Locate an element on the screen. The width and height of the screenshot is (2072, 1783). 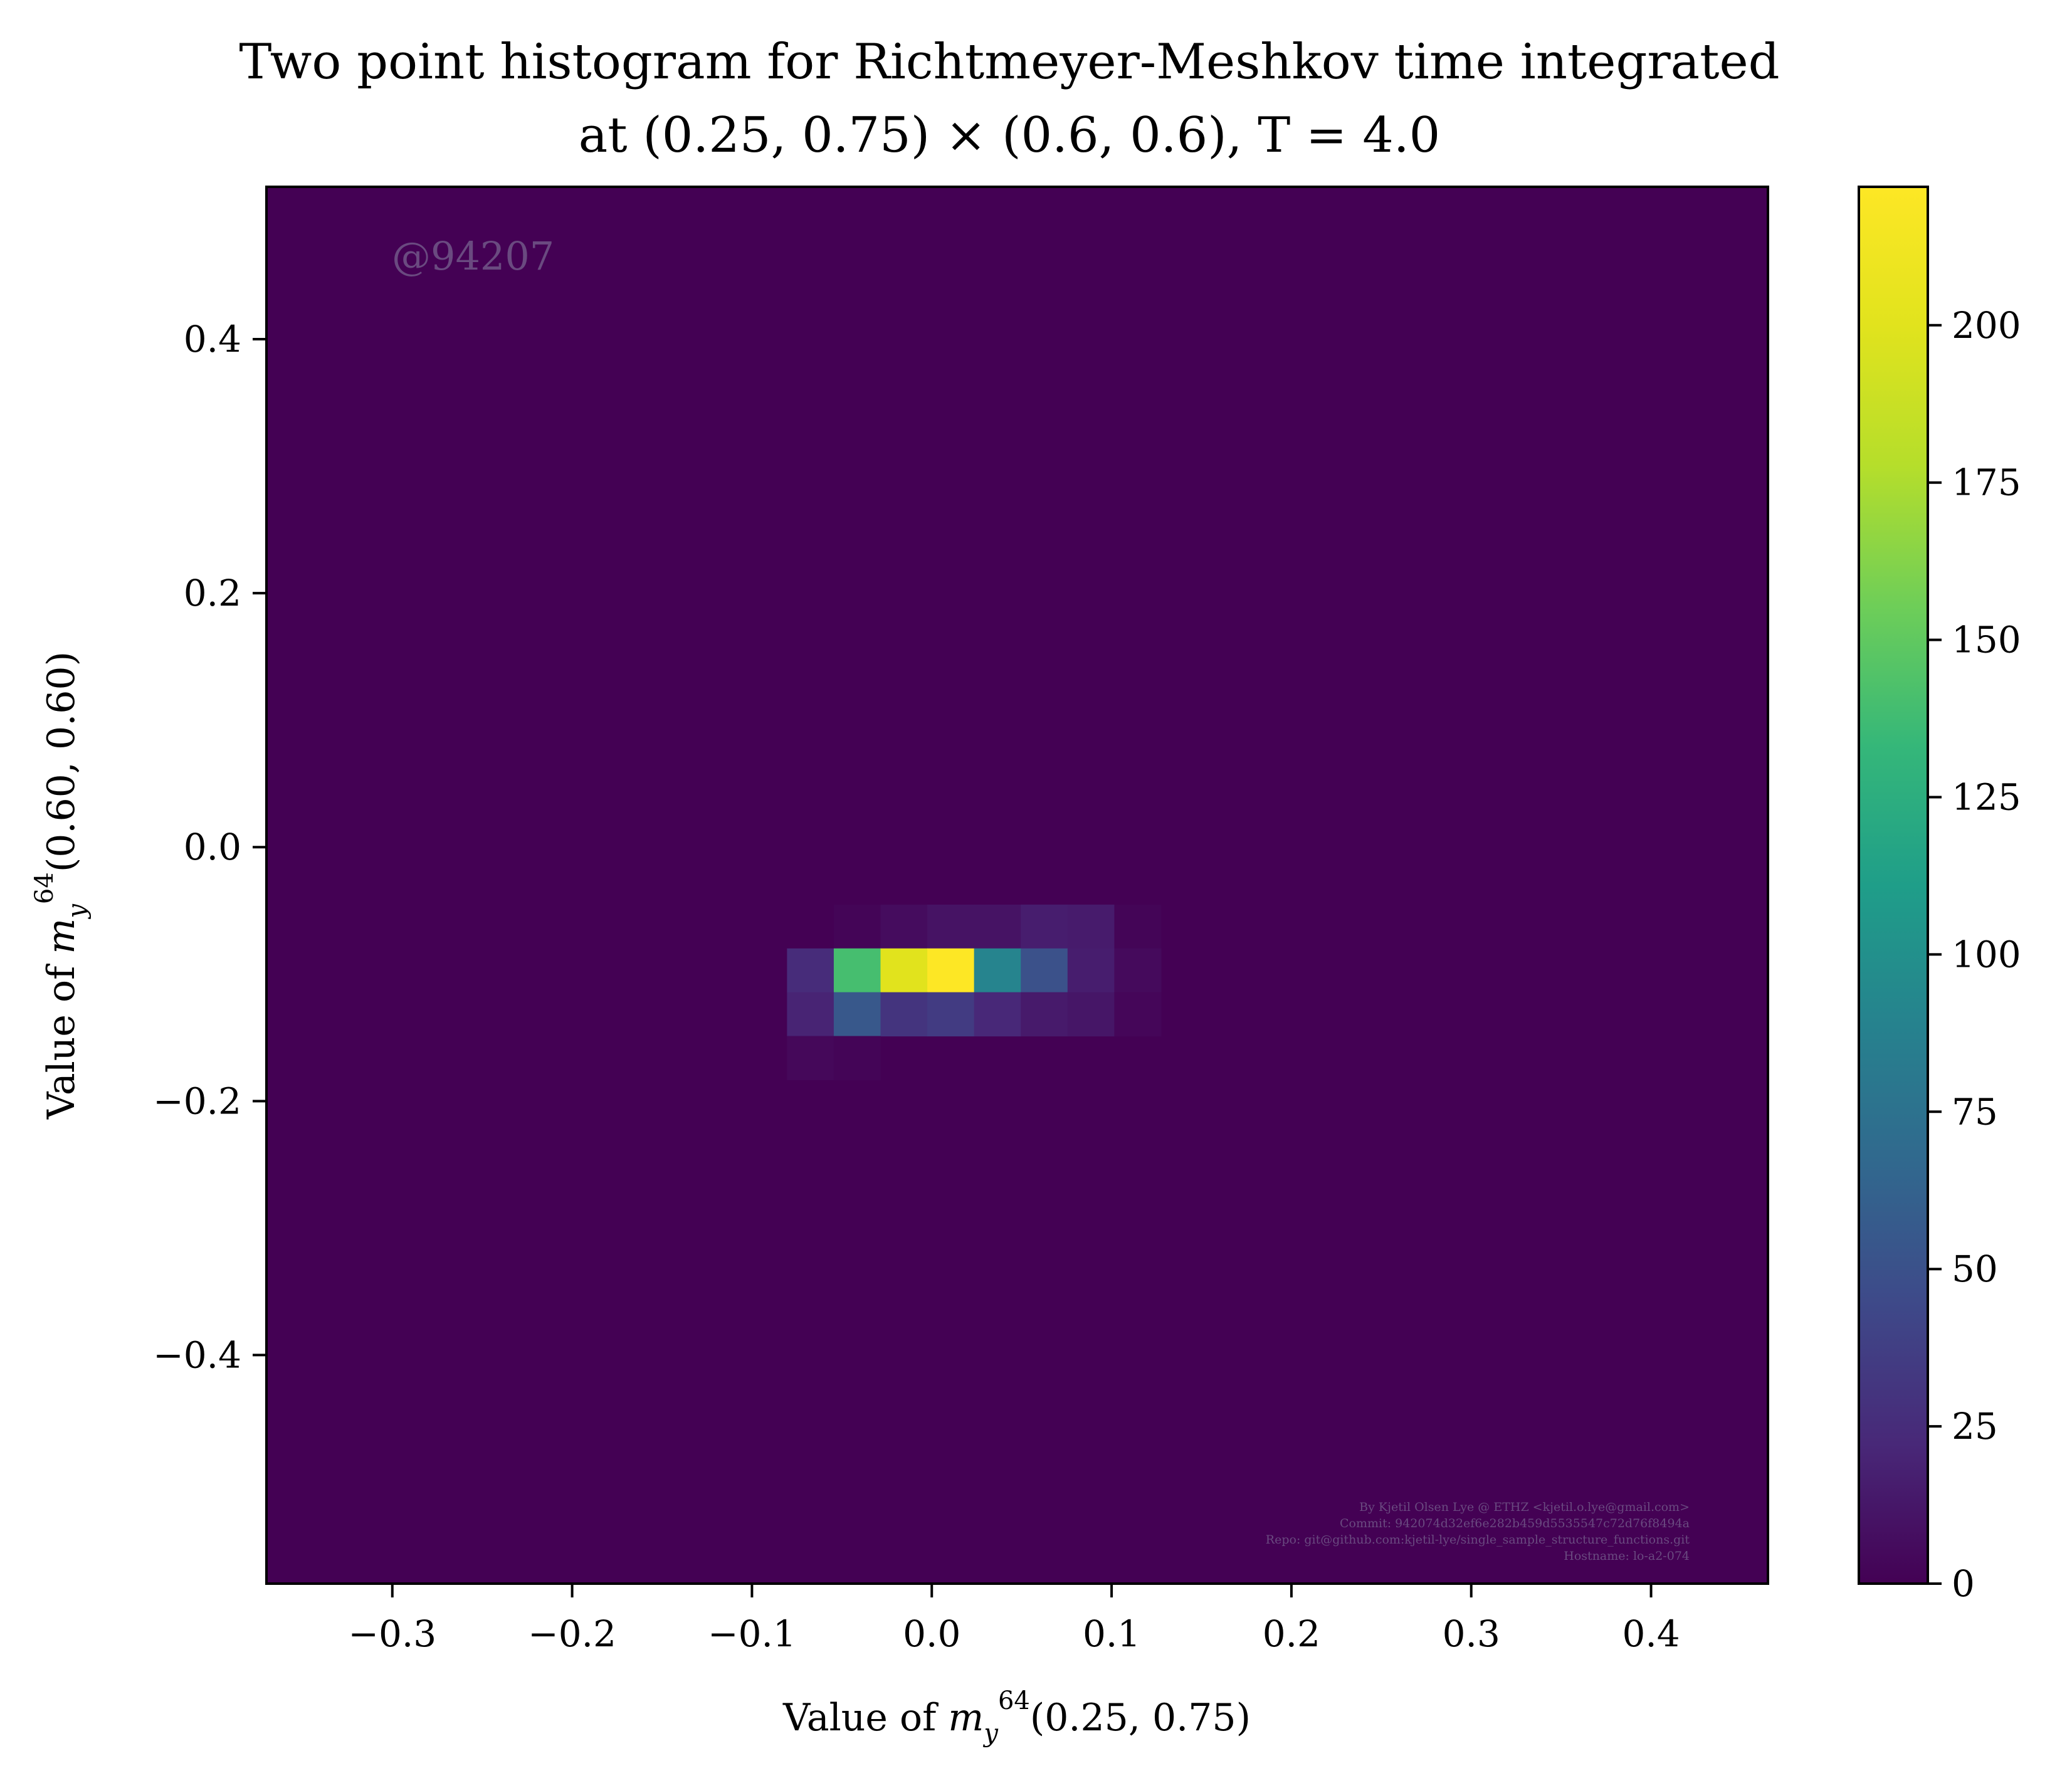
colorbar-tick-label-7: 175 is located at coordinates (1986, 482).